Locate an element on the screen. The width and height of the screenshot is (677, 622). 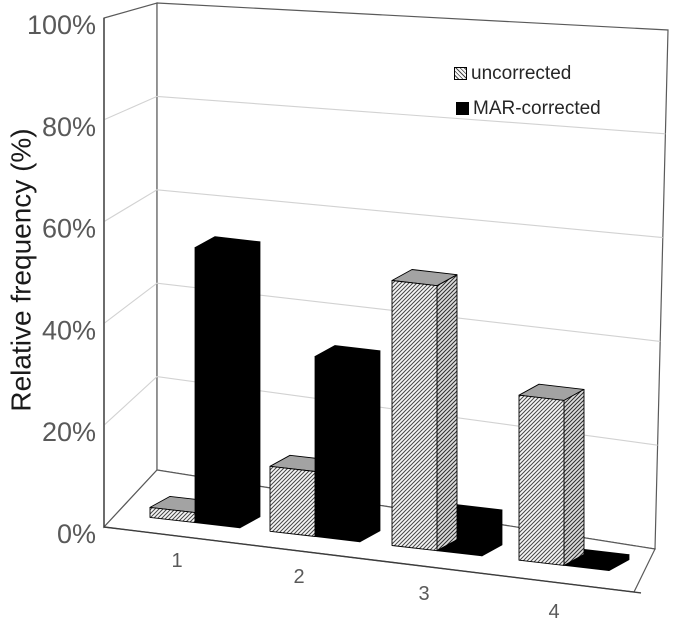
x-category-label-2: 2 is located at coordinates (298, 577).